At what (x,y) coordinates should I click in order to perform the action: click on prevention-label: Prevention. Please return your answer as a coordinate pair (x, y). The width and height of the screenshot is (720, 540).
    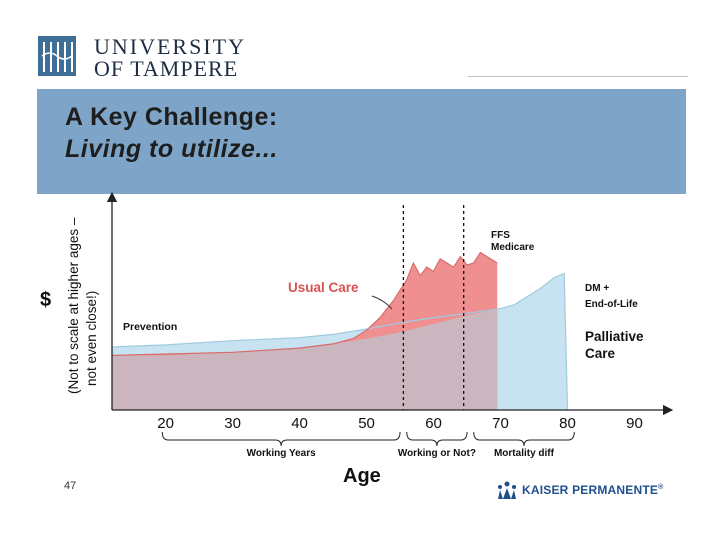
    Looking at the image, I should click on (150, 327).